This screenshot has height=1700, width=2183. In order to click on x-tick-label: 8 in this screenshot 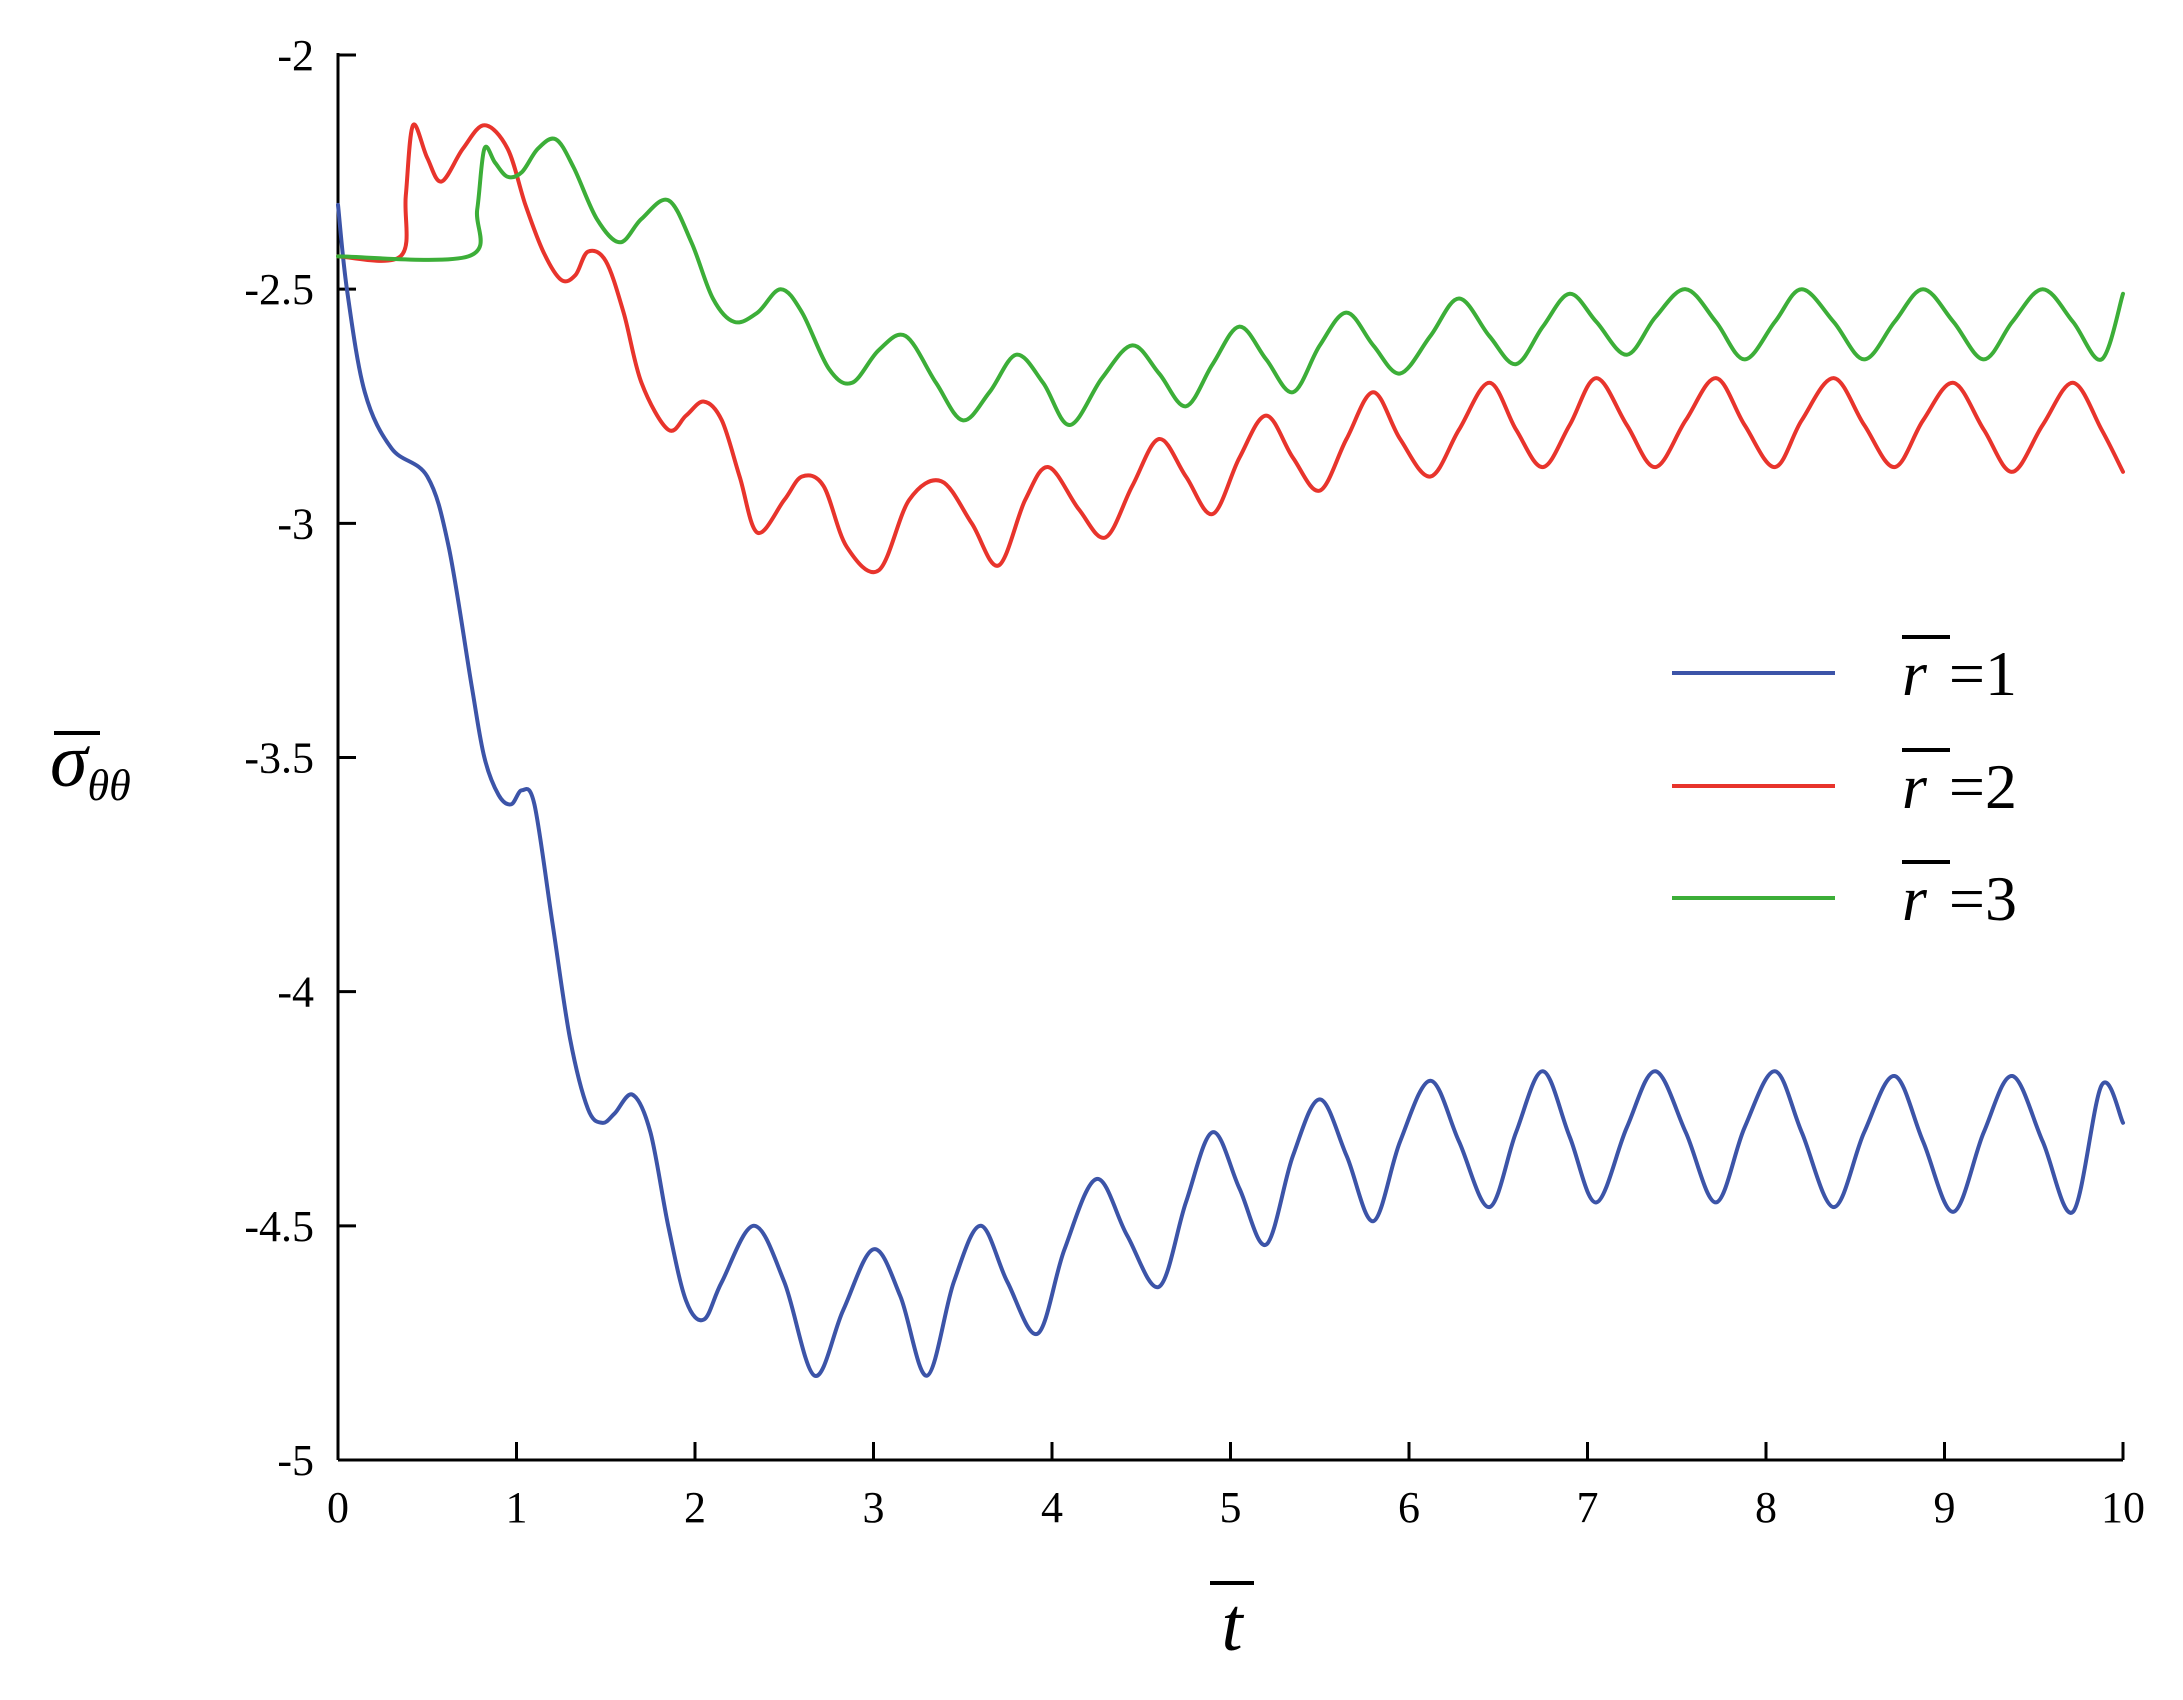, I will do `click(1766, 1507)`.